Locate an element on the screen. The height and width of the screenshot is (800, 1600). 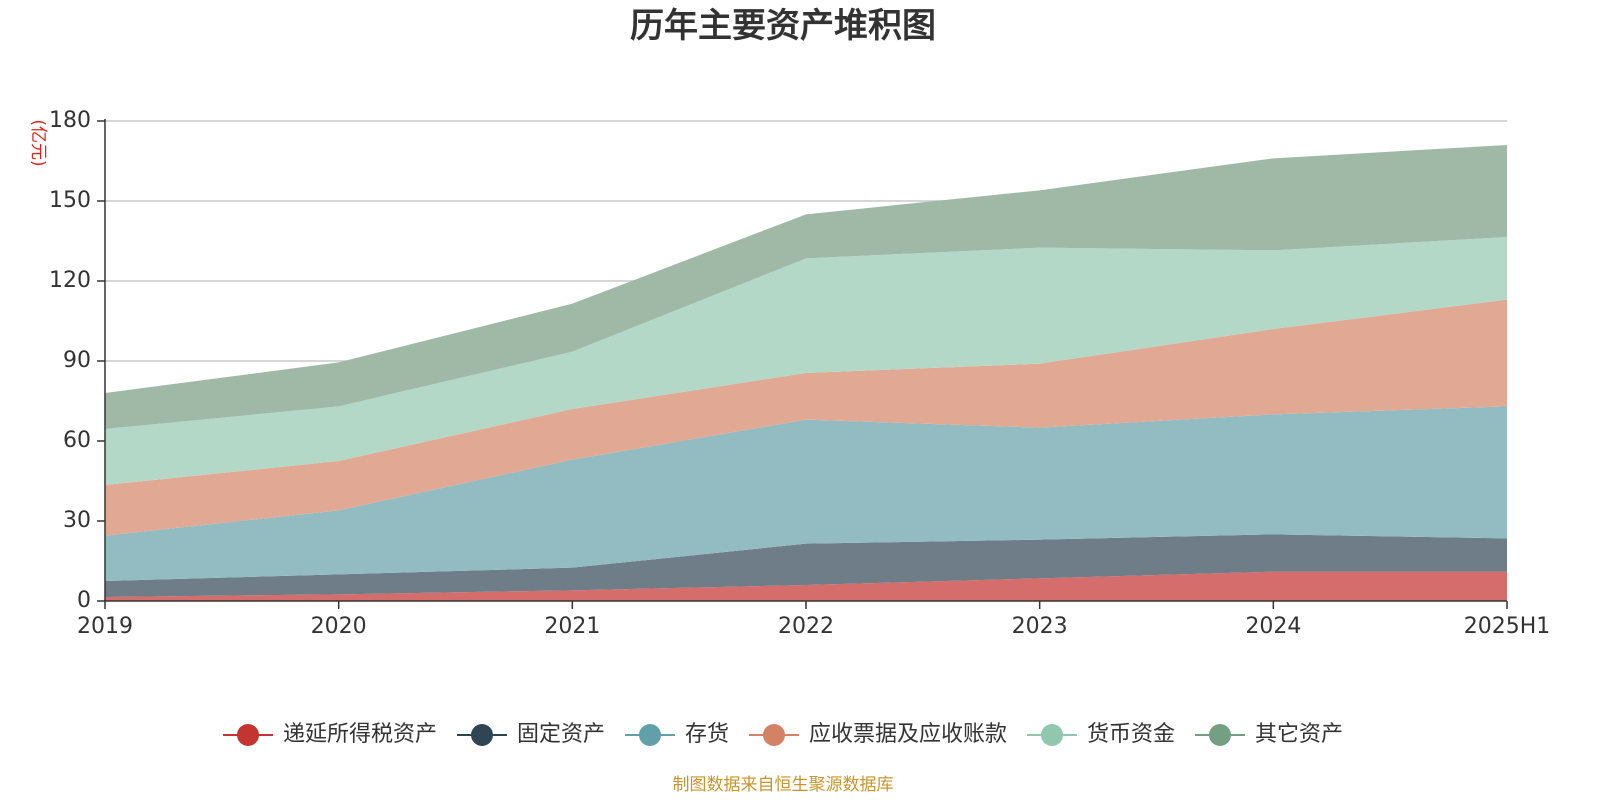
y-axis-unit-label: (亿元) is located at coordinates (38, 142).